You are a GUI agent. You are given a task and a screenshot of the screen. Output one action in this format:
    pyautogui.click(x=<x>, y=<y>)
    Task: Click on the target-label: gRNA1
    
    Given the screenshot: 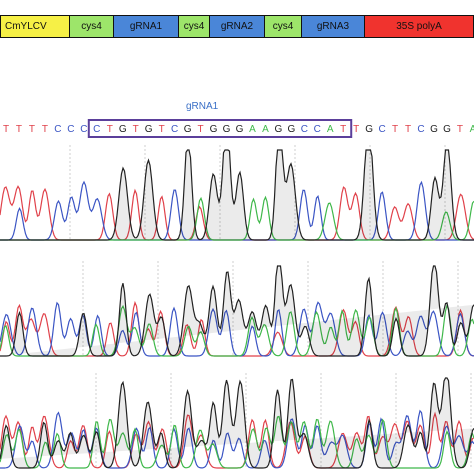 What is the action you would take?
    pyautogui.click(x=202, y=106)
    